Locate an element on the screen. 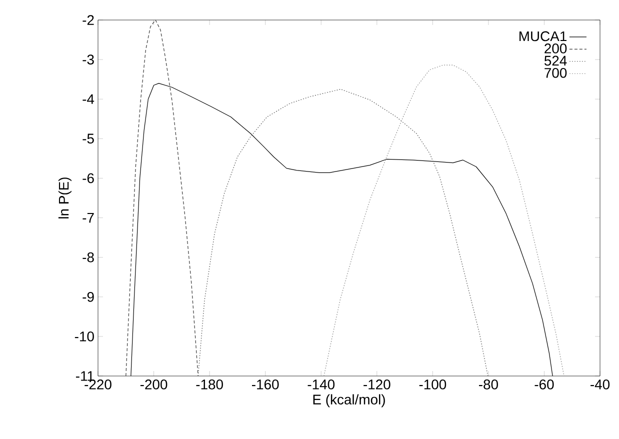  x-tick-label: -100 is located at coordinates (432, 385).